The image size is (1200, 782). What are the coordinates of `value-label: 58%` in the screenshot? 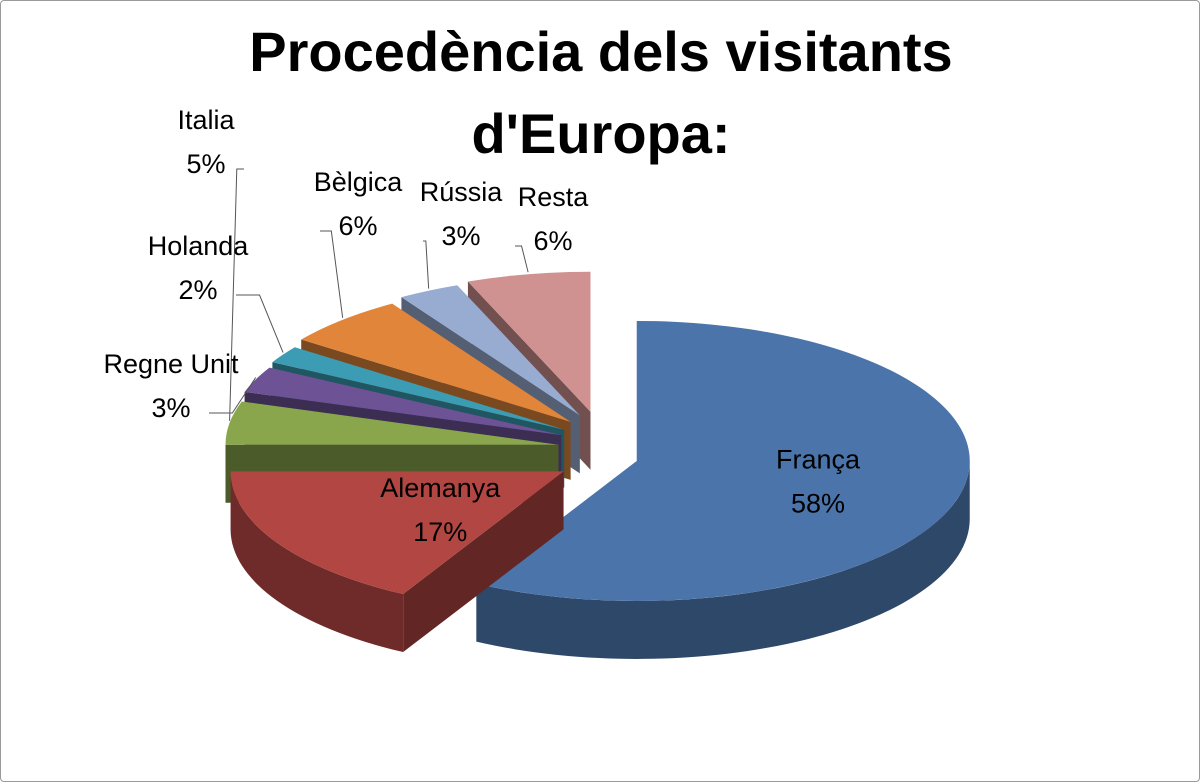 It's located at (818, 503).